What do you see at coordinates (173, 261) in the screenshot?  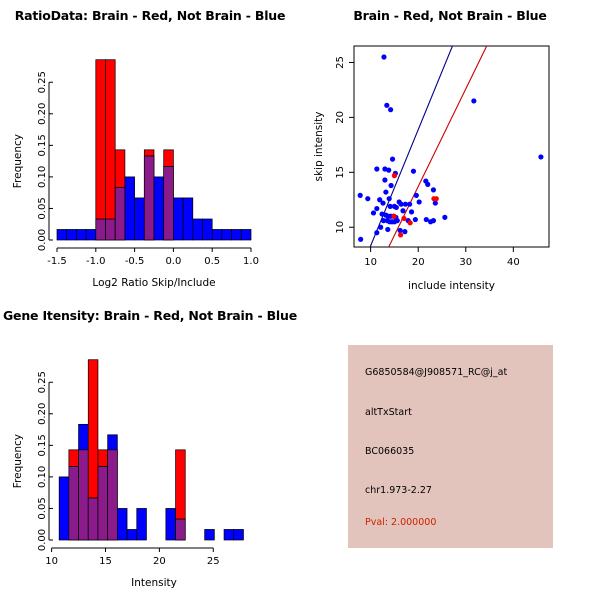 I see `x-axis-tick-label: 0.0` at bounding box center [173, 261].